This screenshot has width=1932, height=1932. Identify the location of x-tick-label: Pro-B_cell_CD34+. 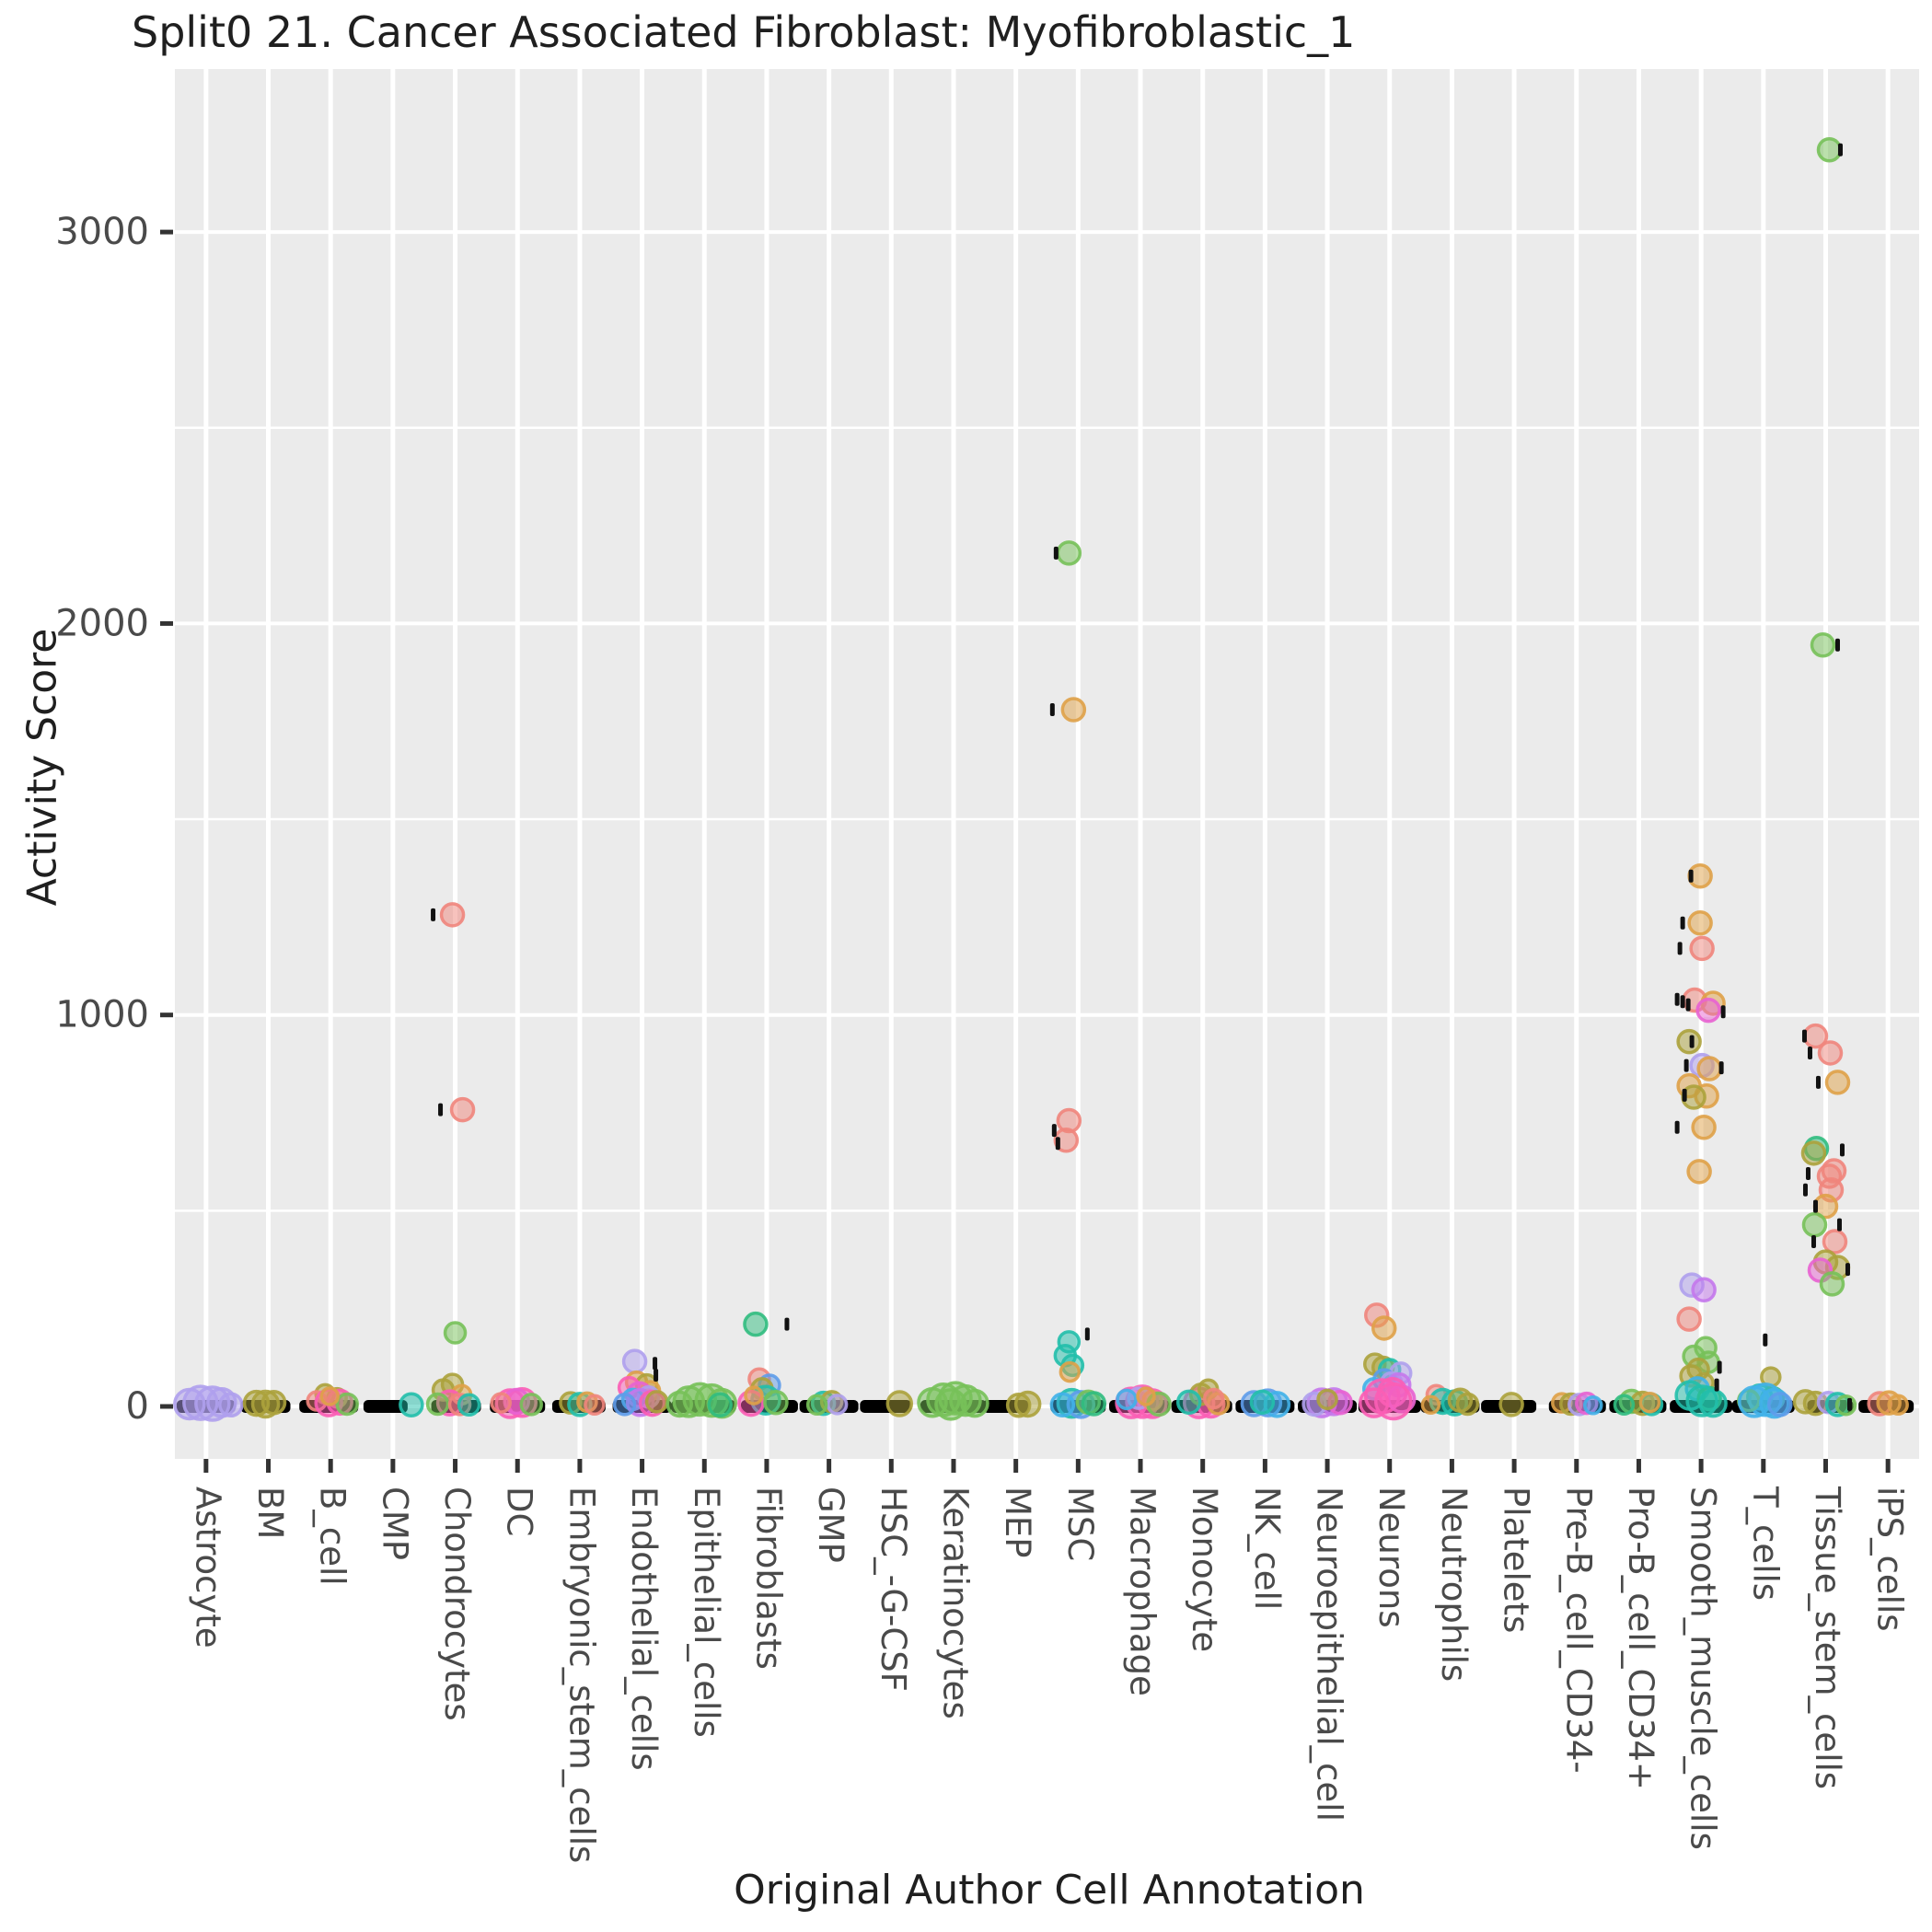
(1641, 1639).